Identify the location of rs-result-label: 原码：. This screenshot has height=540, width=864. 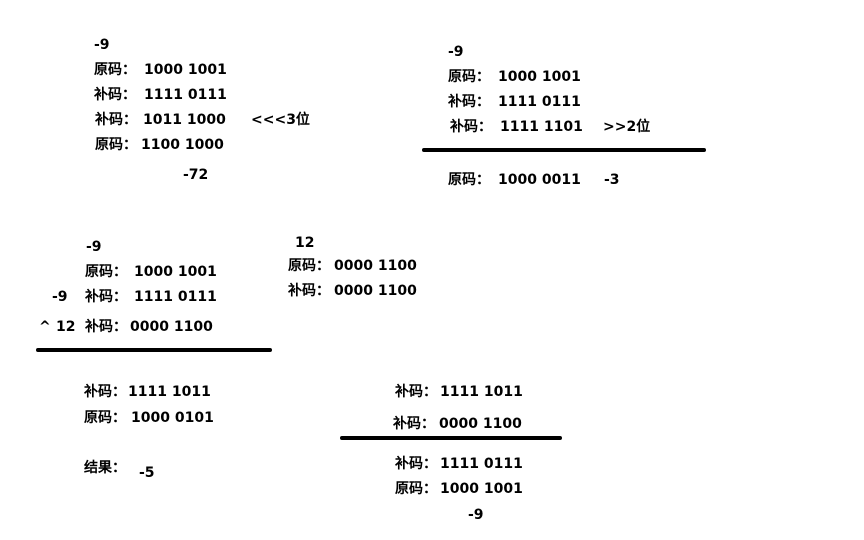
(469, 180).